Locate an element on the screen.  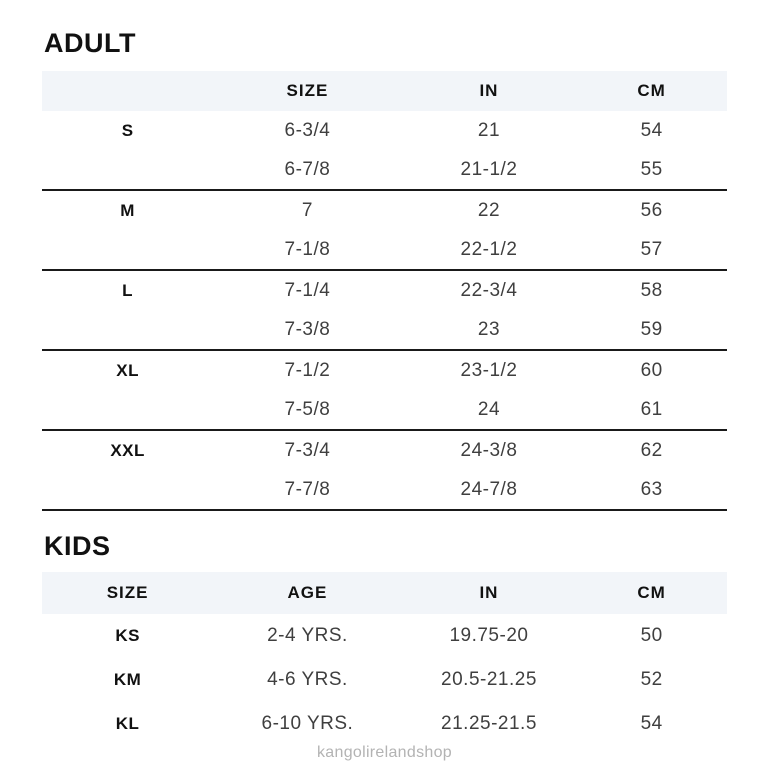
inches-value: 24 is located at coordinates (489, 409).